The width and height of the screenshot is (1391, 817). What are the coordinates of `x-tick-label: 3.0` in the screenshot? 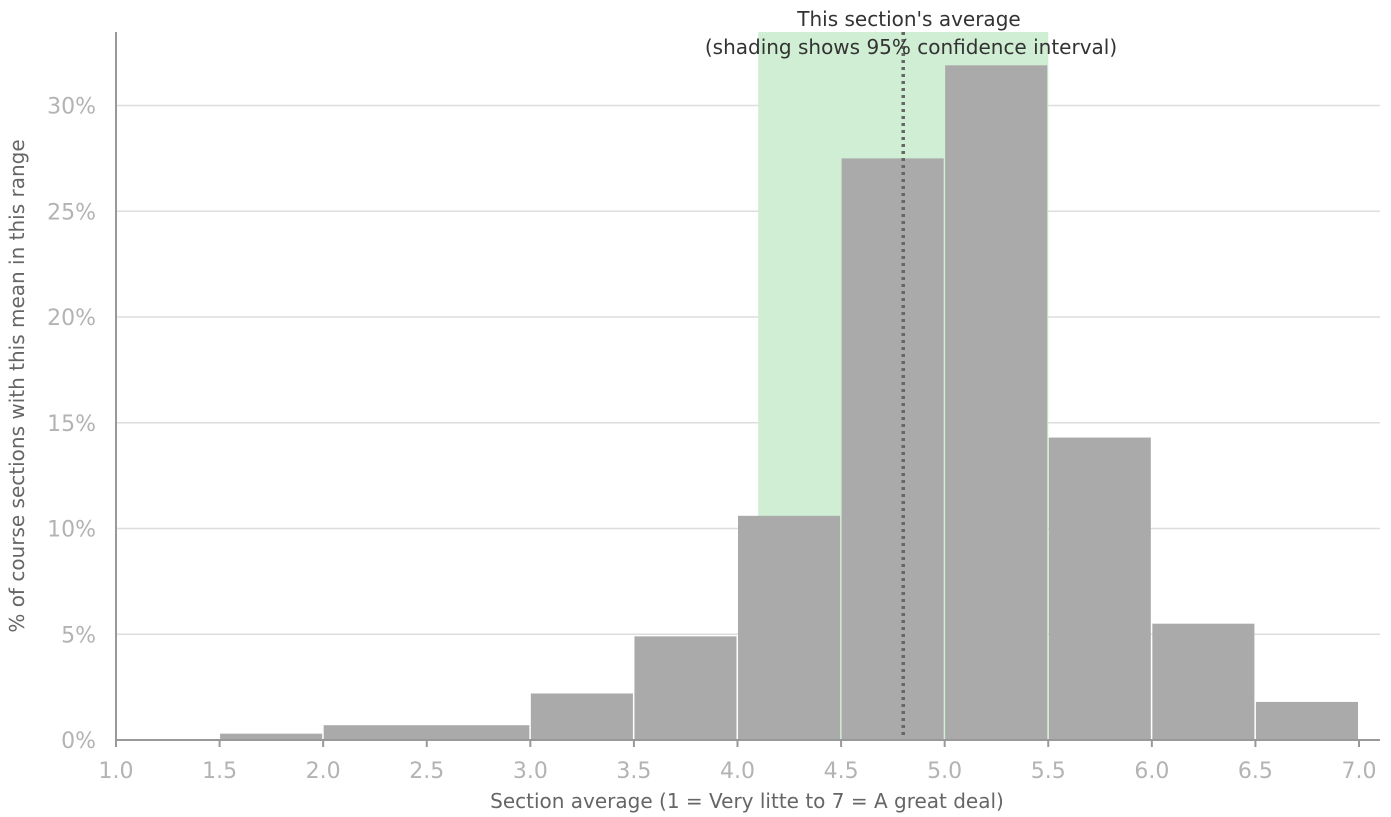 It's located at (530, 771).